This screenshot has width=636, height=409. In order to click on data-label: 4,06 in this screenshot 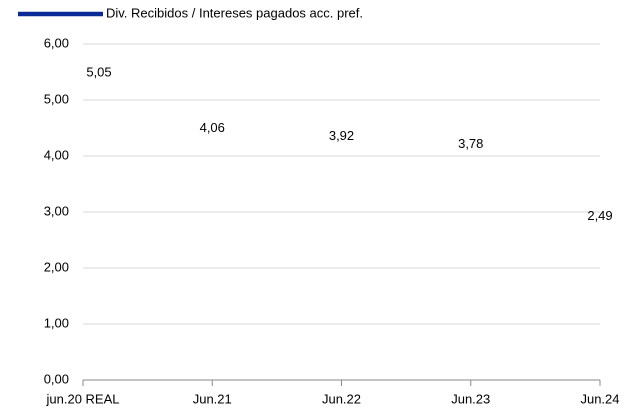, I will do `click(212, 127)`.